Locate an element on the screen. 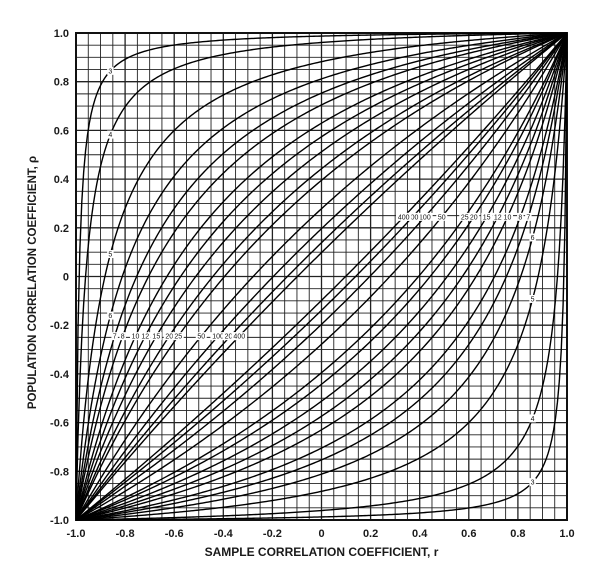 The height and width of the screenshot is (571, 597). x-tick-label: -0.8 is located at coordinates (125, 534).